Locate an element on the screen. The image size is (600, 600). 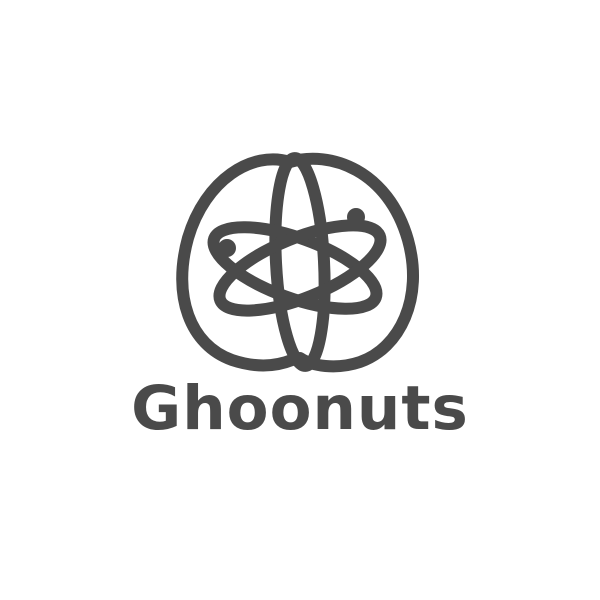
electron-left-dot is located at coordinates (227, 248).